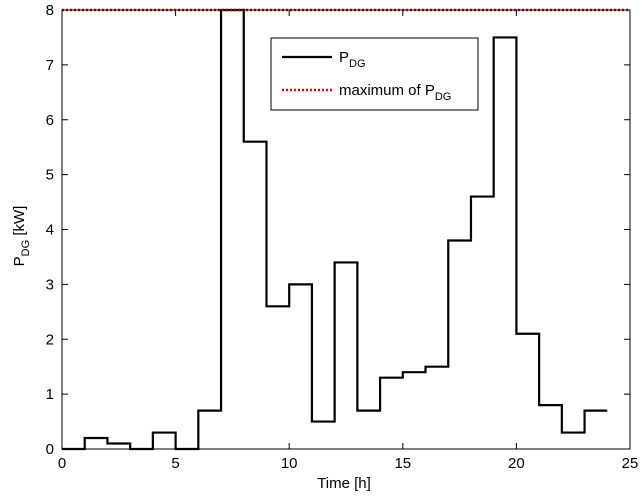 This screenshot has width=644, height=498. Describe the element at coordinates (50, 120) in the screenshot. I see `y-tick-label: 6` at that location.